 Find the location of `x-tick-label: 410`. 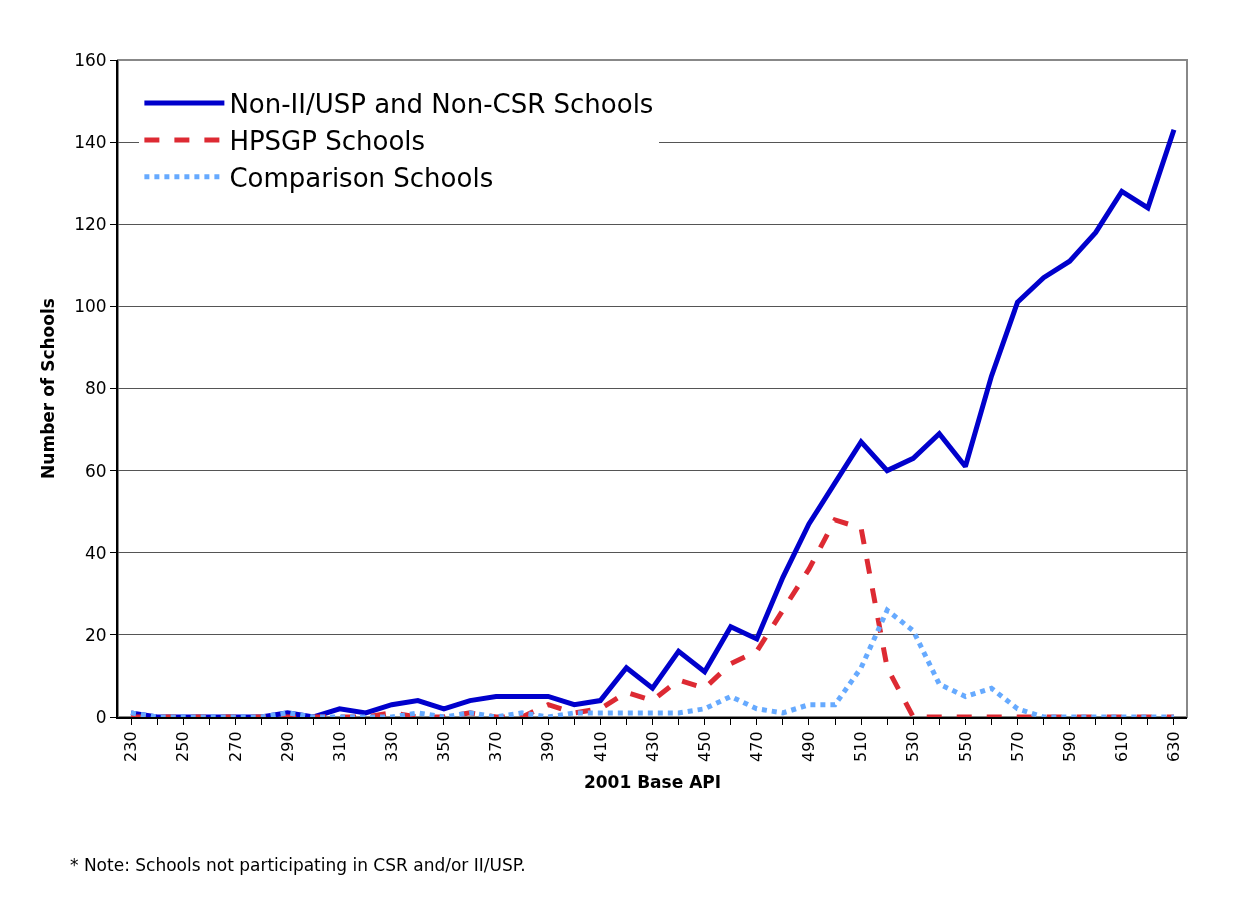

x-tick-label: 410 is located at coordinates (600, 746).